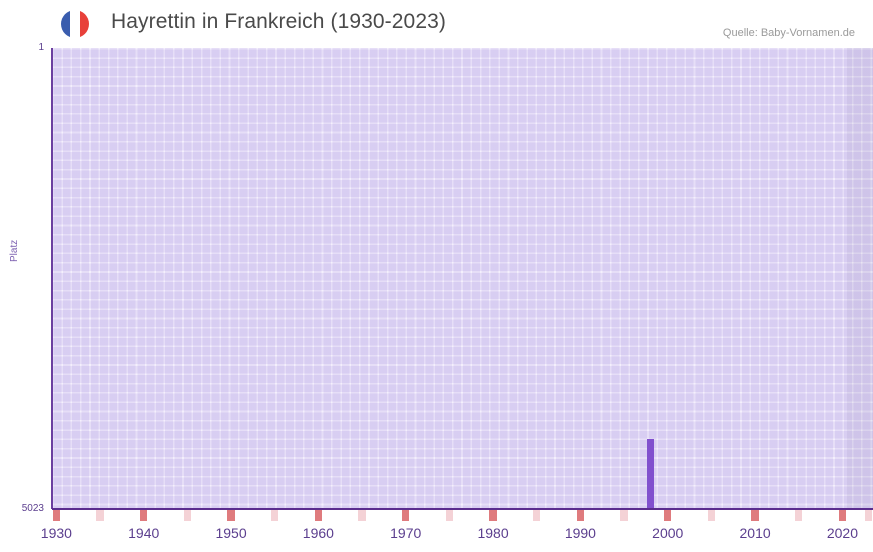 This screenshot has height=552, width=873. I want to click on flag-stripe-white, so click(75, 24).